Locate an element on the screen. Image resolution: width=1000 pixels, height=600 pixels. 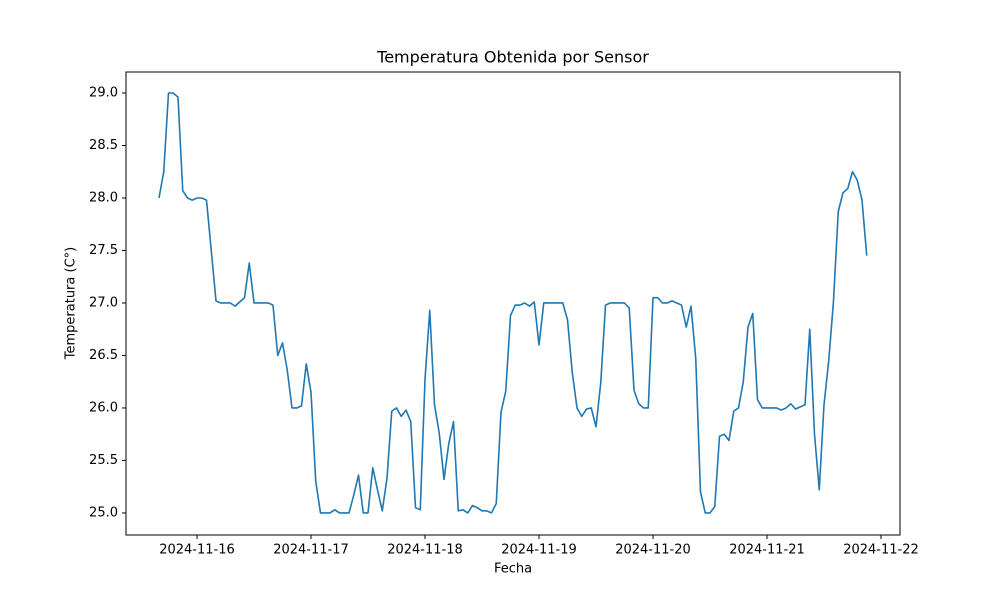
x-tick-label: 2024-11-19 is located at coordinates (539, 550).